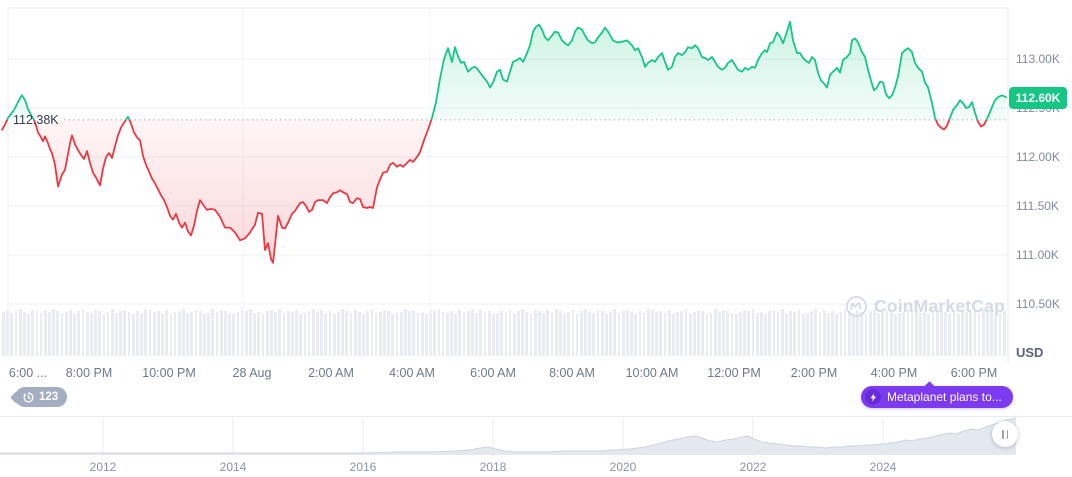 This screenshot has height=477, width=1072. Describe the element at coordinates (939, 306) in the screenshot. I see `watermark-text: CoinMarketCap` at that location.